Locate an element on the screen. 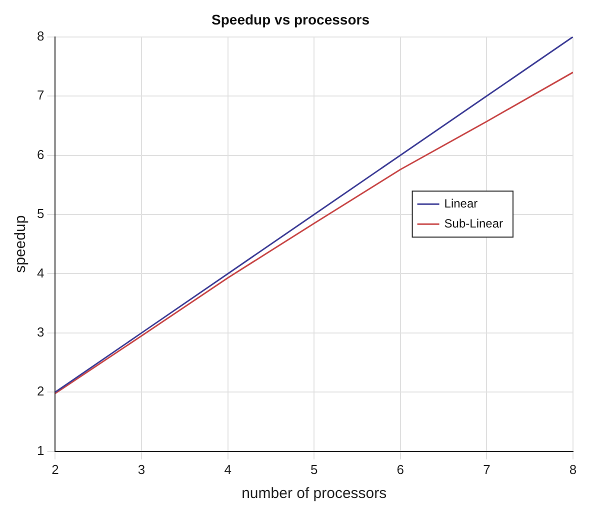  y-tick-label: 3 is located at coordinates (40, 332).